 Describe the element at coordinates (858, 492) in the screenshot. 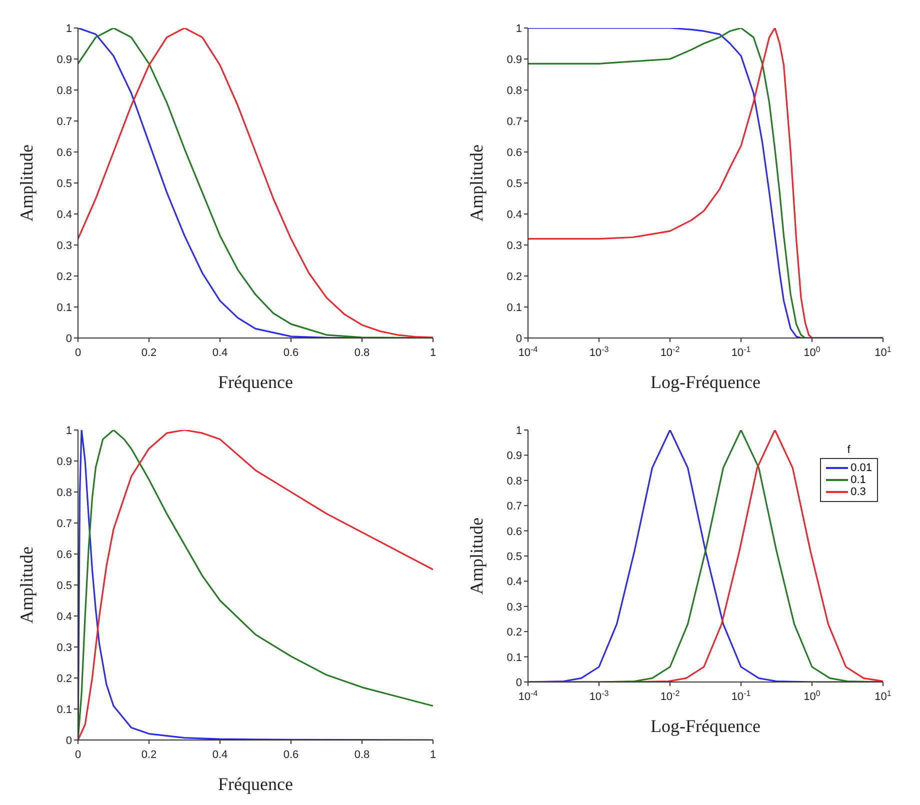

I see `legend-label: 0.3` at that location.